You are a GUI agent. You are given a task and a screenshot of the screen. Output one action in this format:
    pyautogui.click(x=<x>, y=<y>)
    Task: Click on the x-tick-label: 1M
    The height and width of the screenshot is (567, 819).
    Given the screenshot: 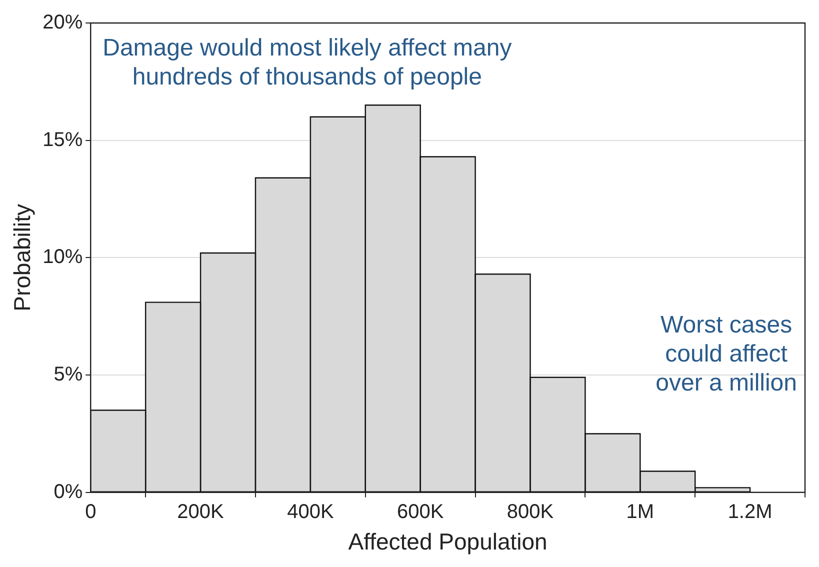 What is the action you would take?
    pyautogui.click(x=640, y=511)
    